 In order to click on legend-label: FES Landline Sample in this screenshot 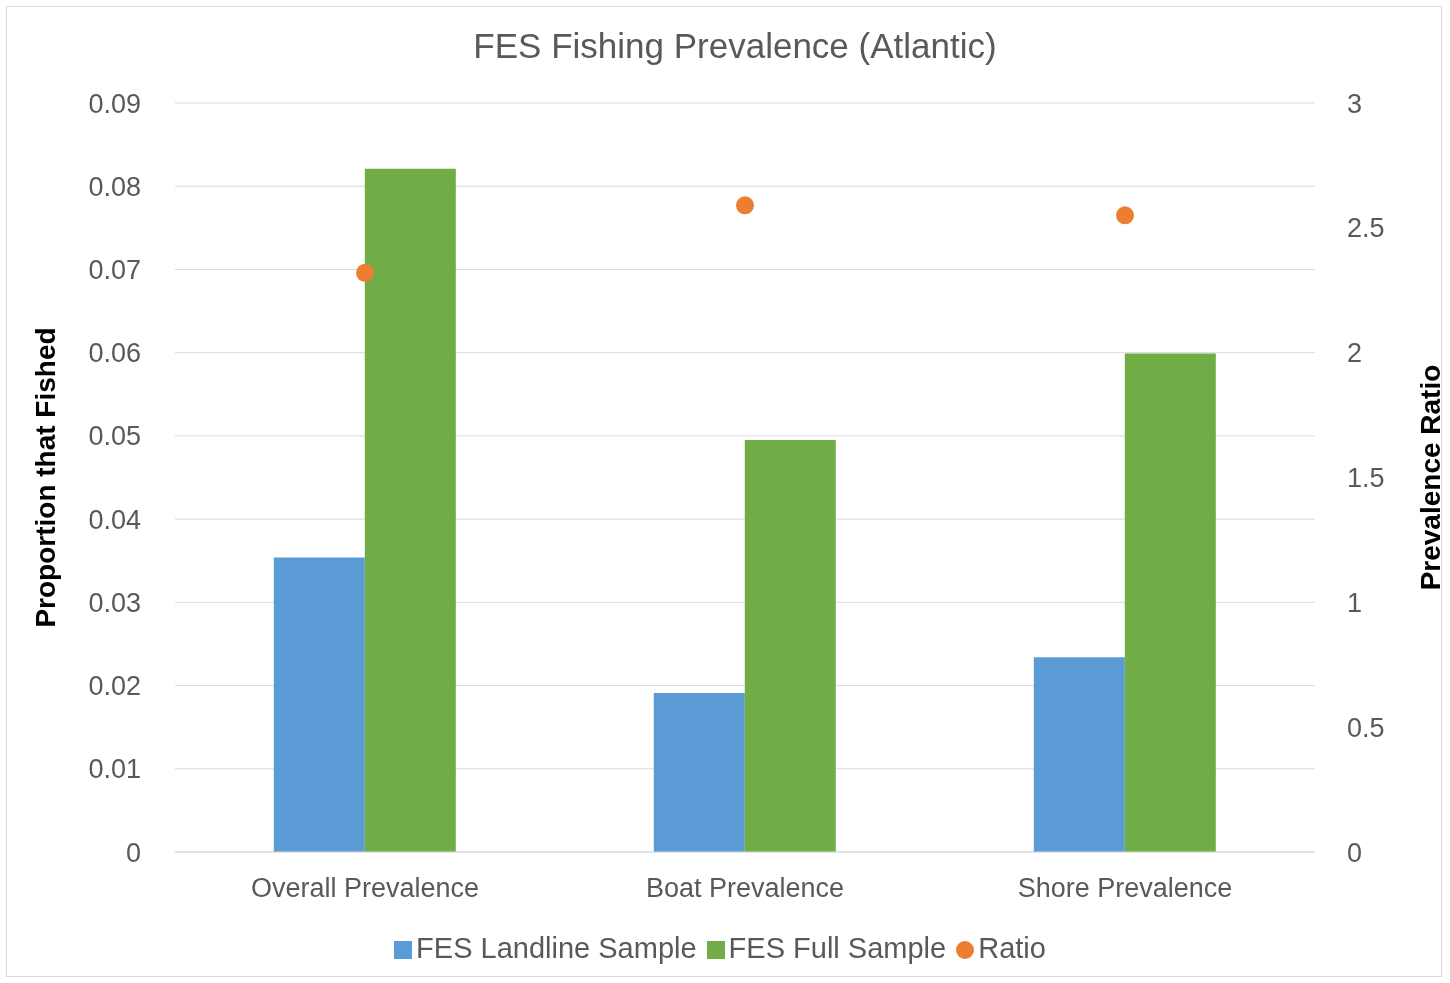, I will do `click(556, 948)`.